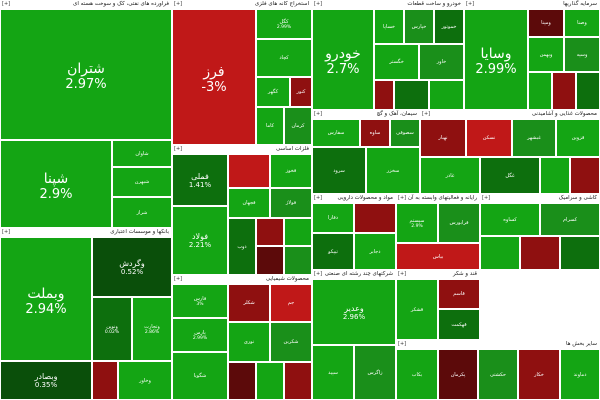 This screenshot has width=600, height=400. Describe the element at coordinates (375, 251) in the screenshot. I see `tile-djaber: دجابر` at that location.